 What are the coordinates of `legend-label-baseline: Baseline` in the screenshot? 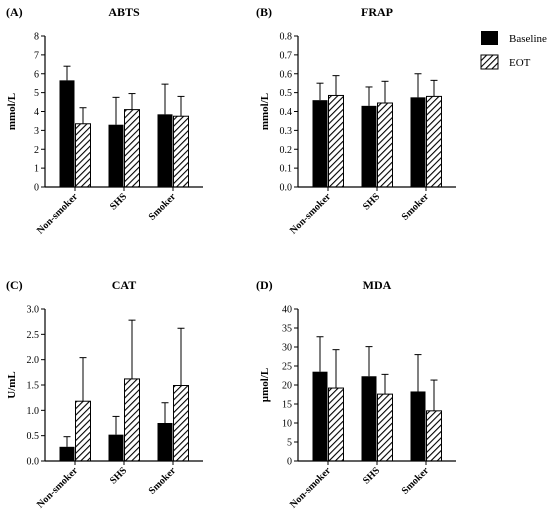 It's located at (528, 39).